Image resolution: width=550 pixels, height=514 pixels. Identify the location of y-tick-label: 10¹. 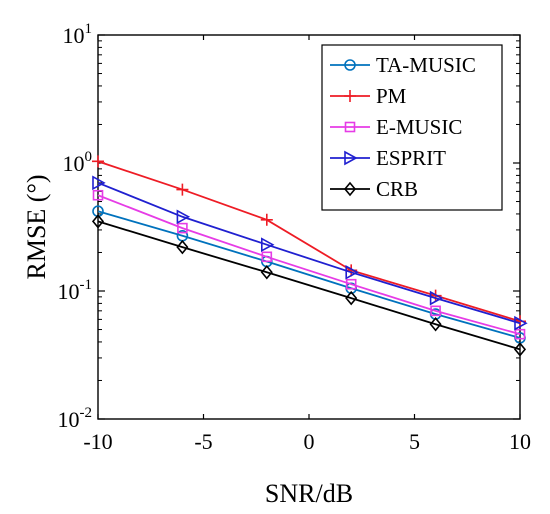
(78, 34).